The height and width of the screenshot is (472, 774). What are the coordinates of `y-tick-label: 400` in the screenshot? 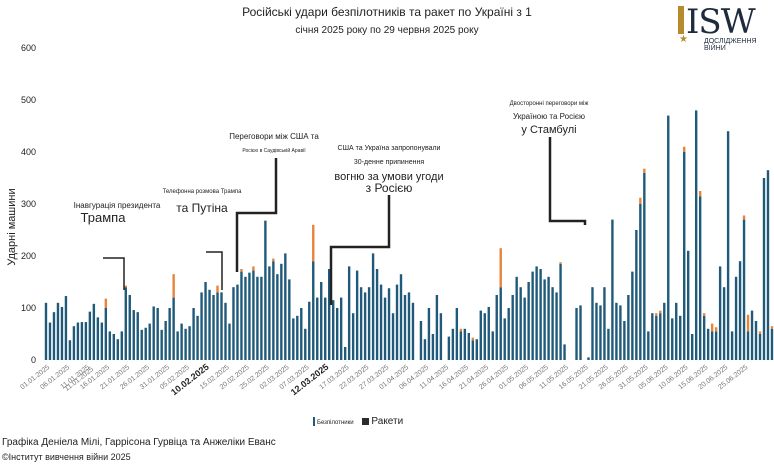 It's located at (28, 152).